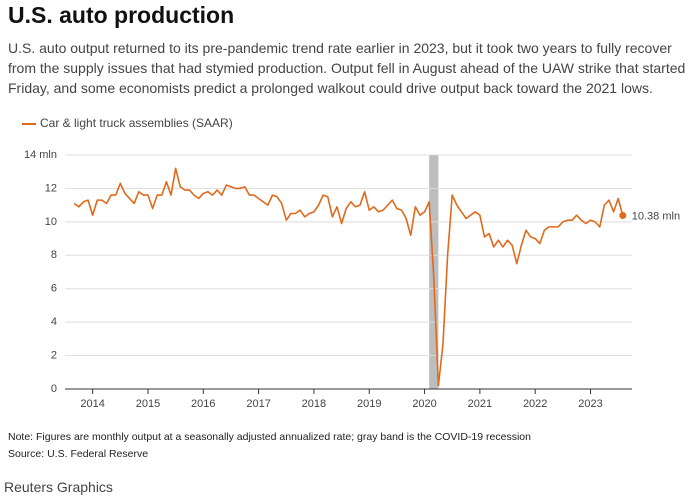  I want to click on y-tick-label: 2, so click(54, 355).